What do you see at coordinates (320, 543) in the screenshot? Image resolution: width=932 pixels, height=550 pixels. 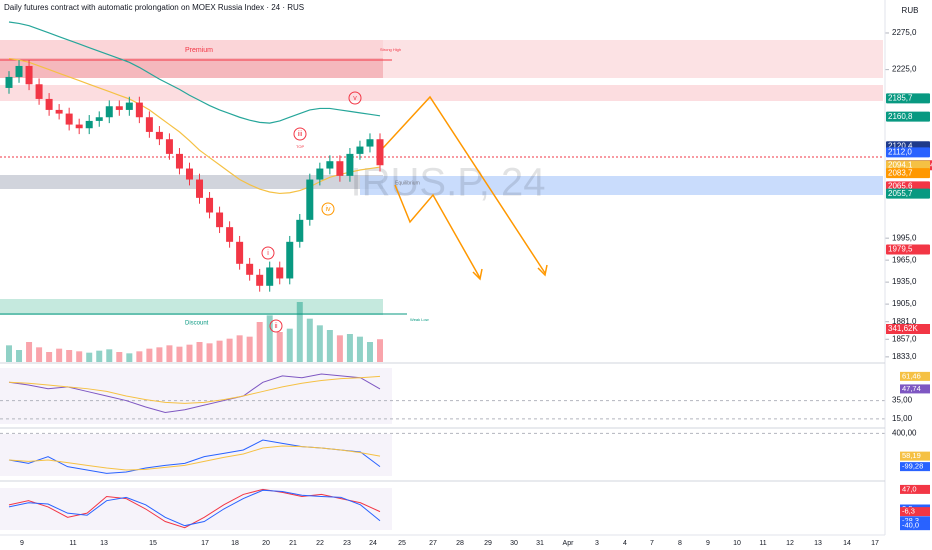 I see `x-tick-label: 22` at bounding box center [320, 543].